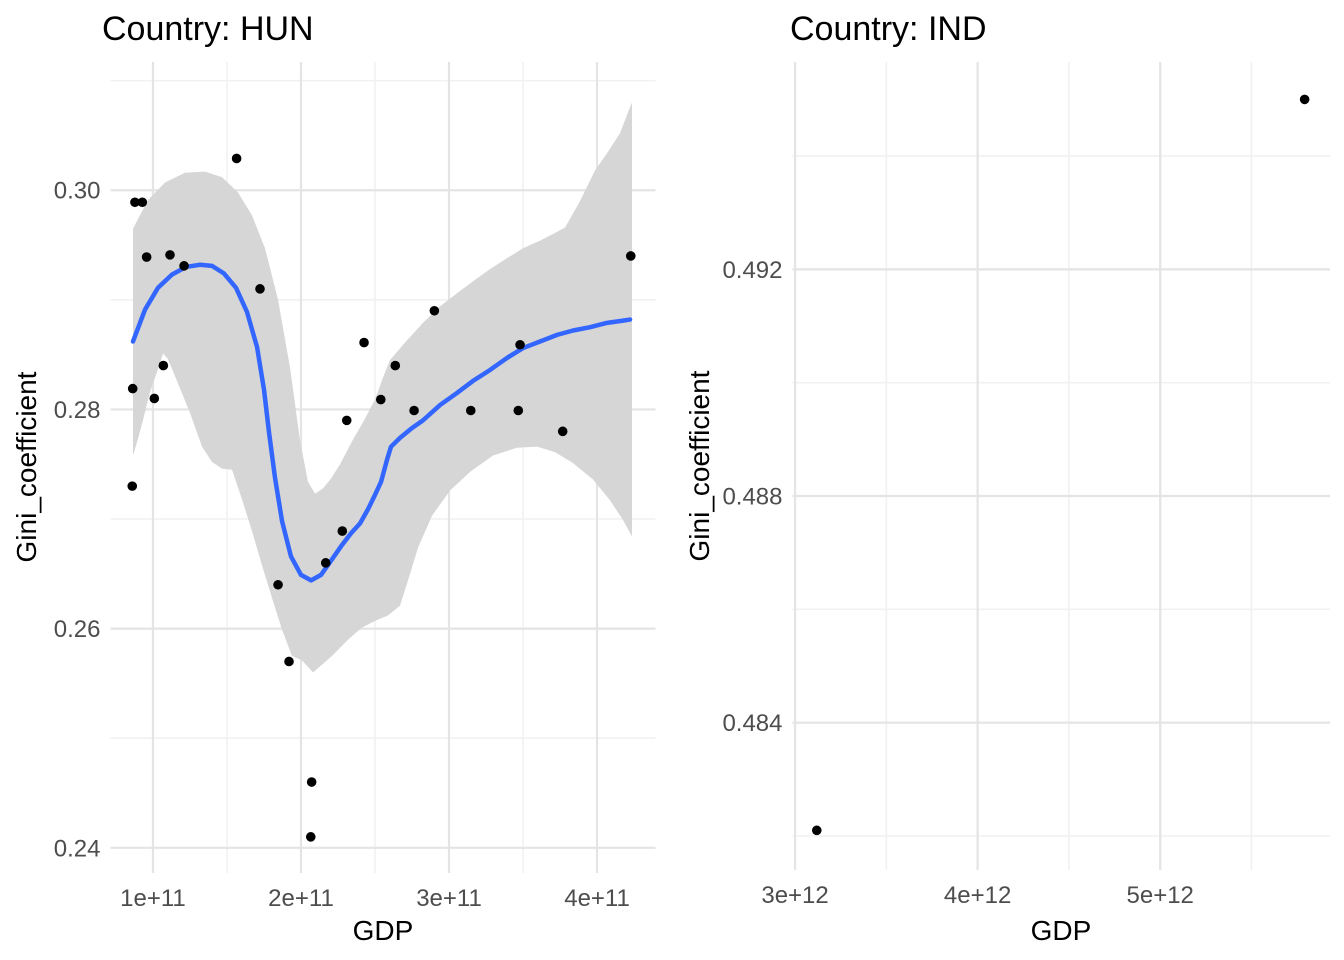 This screenshot has height=960, width=1344. I want to click on hun-y-tick-label: 0.26, so click(77, 629).